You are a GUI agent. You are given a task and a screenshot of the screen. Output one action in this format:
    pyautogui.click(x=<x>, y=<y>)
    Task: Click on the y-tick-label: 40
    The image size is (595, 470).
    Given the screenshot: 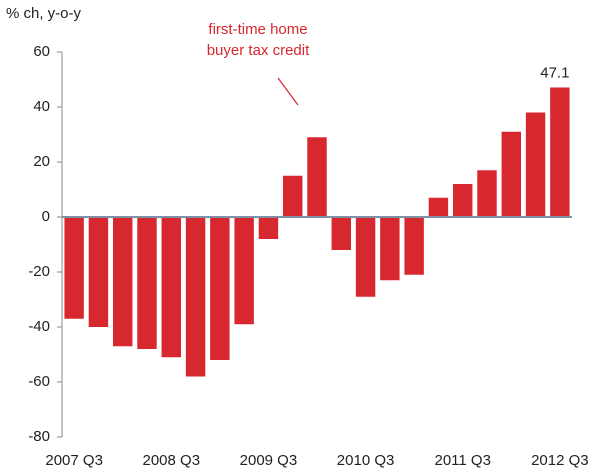 What is the action you would take?
    pyautogui.click(x=41, y=106)
    